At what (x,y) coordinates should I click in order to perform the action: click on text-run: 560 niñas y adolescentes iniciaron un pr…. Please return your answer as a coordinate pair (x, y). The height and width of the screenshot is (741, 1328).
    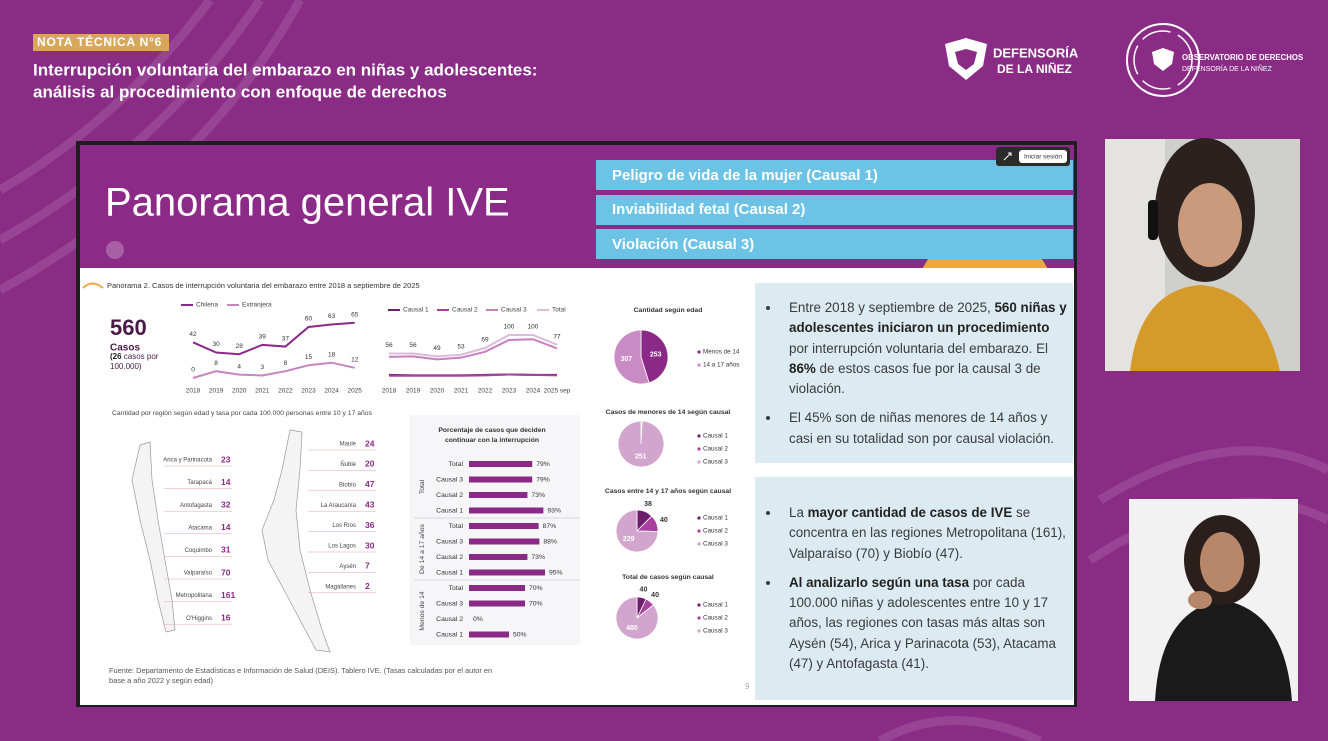
    Looking at the image, I should click on (928, 318).